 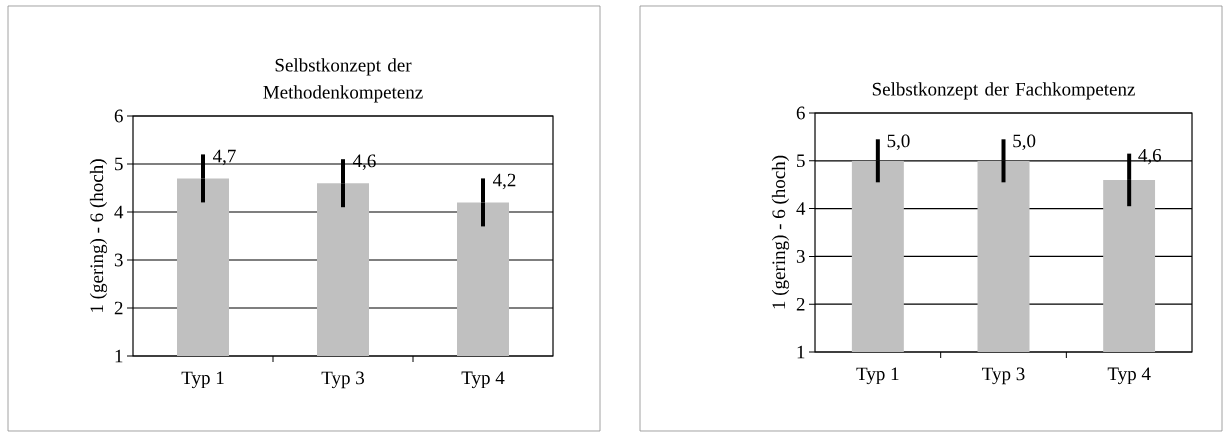 I want to click on chart-title: Selbstkonzept der Fachkompetenz, so click(x=1003, y=91).